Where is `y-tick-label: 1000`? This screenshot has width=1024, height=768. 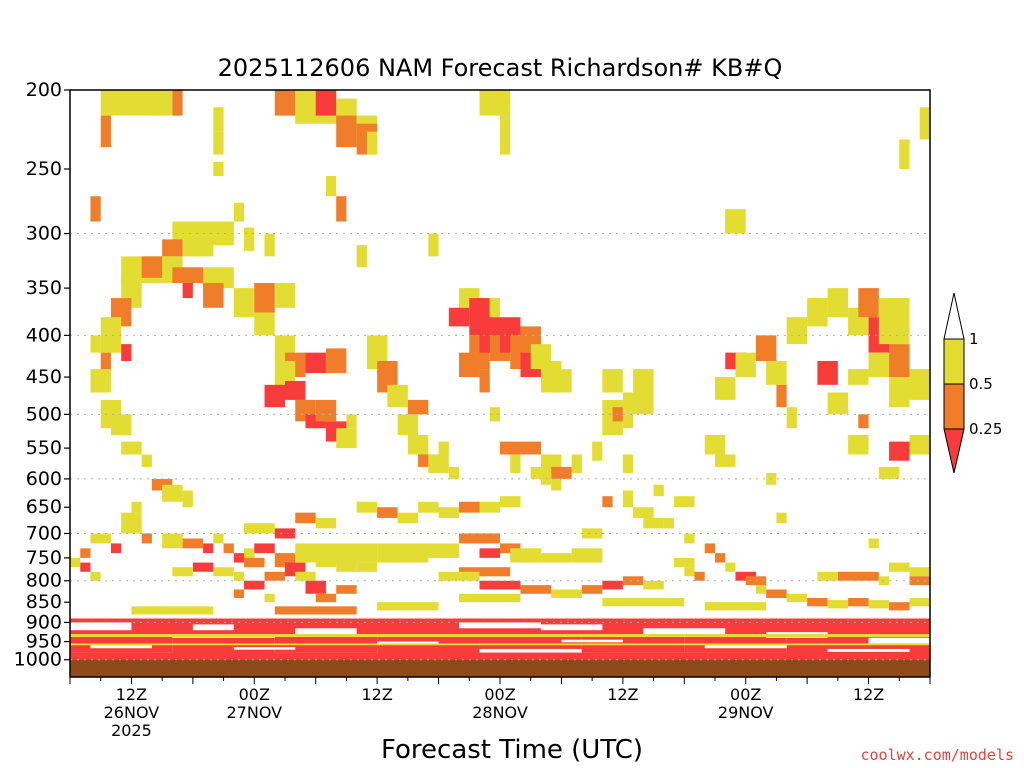
y-tick-label: 1000 is located at coordinates (38, 660).